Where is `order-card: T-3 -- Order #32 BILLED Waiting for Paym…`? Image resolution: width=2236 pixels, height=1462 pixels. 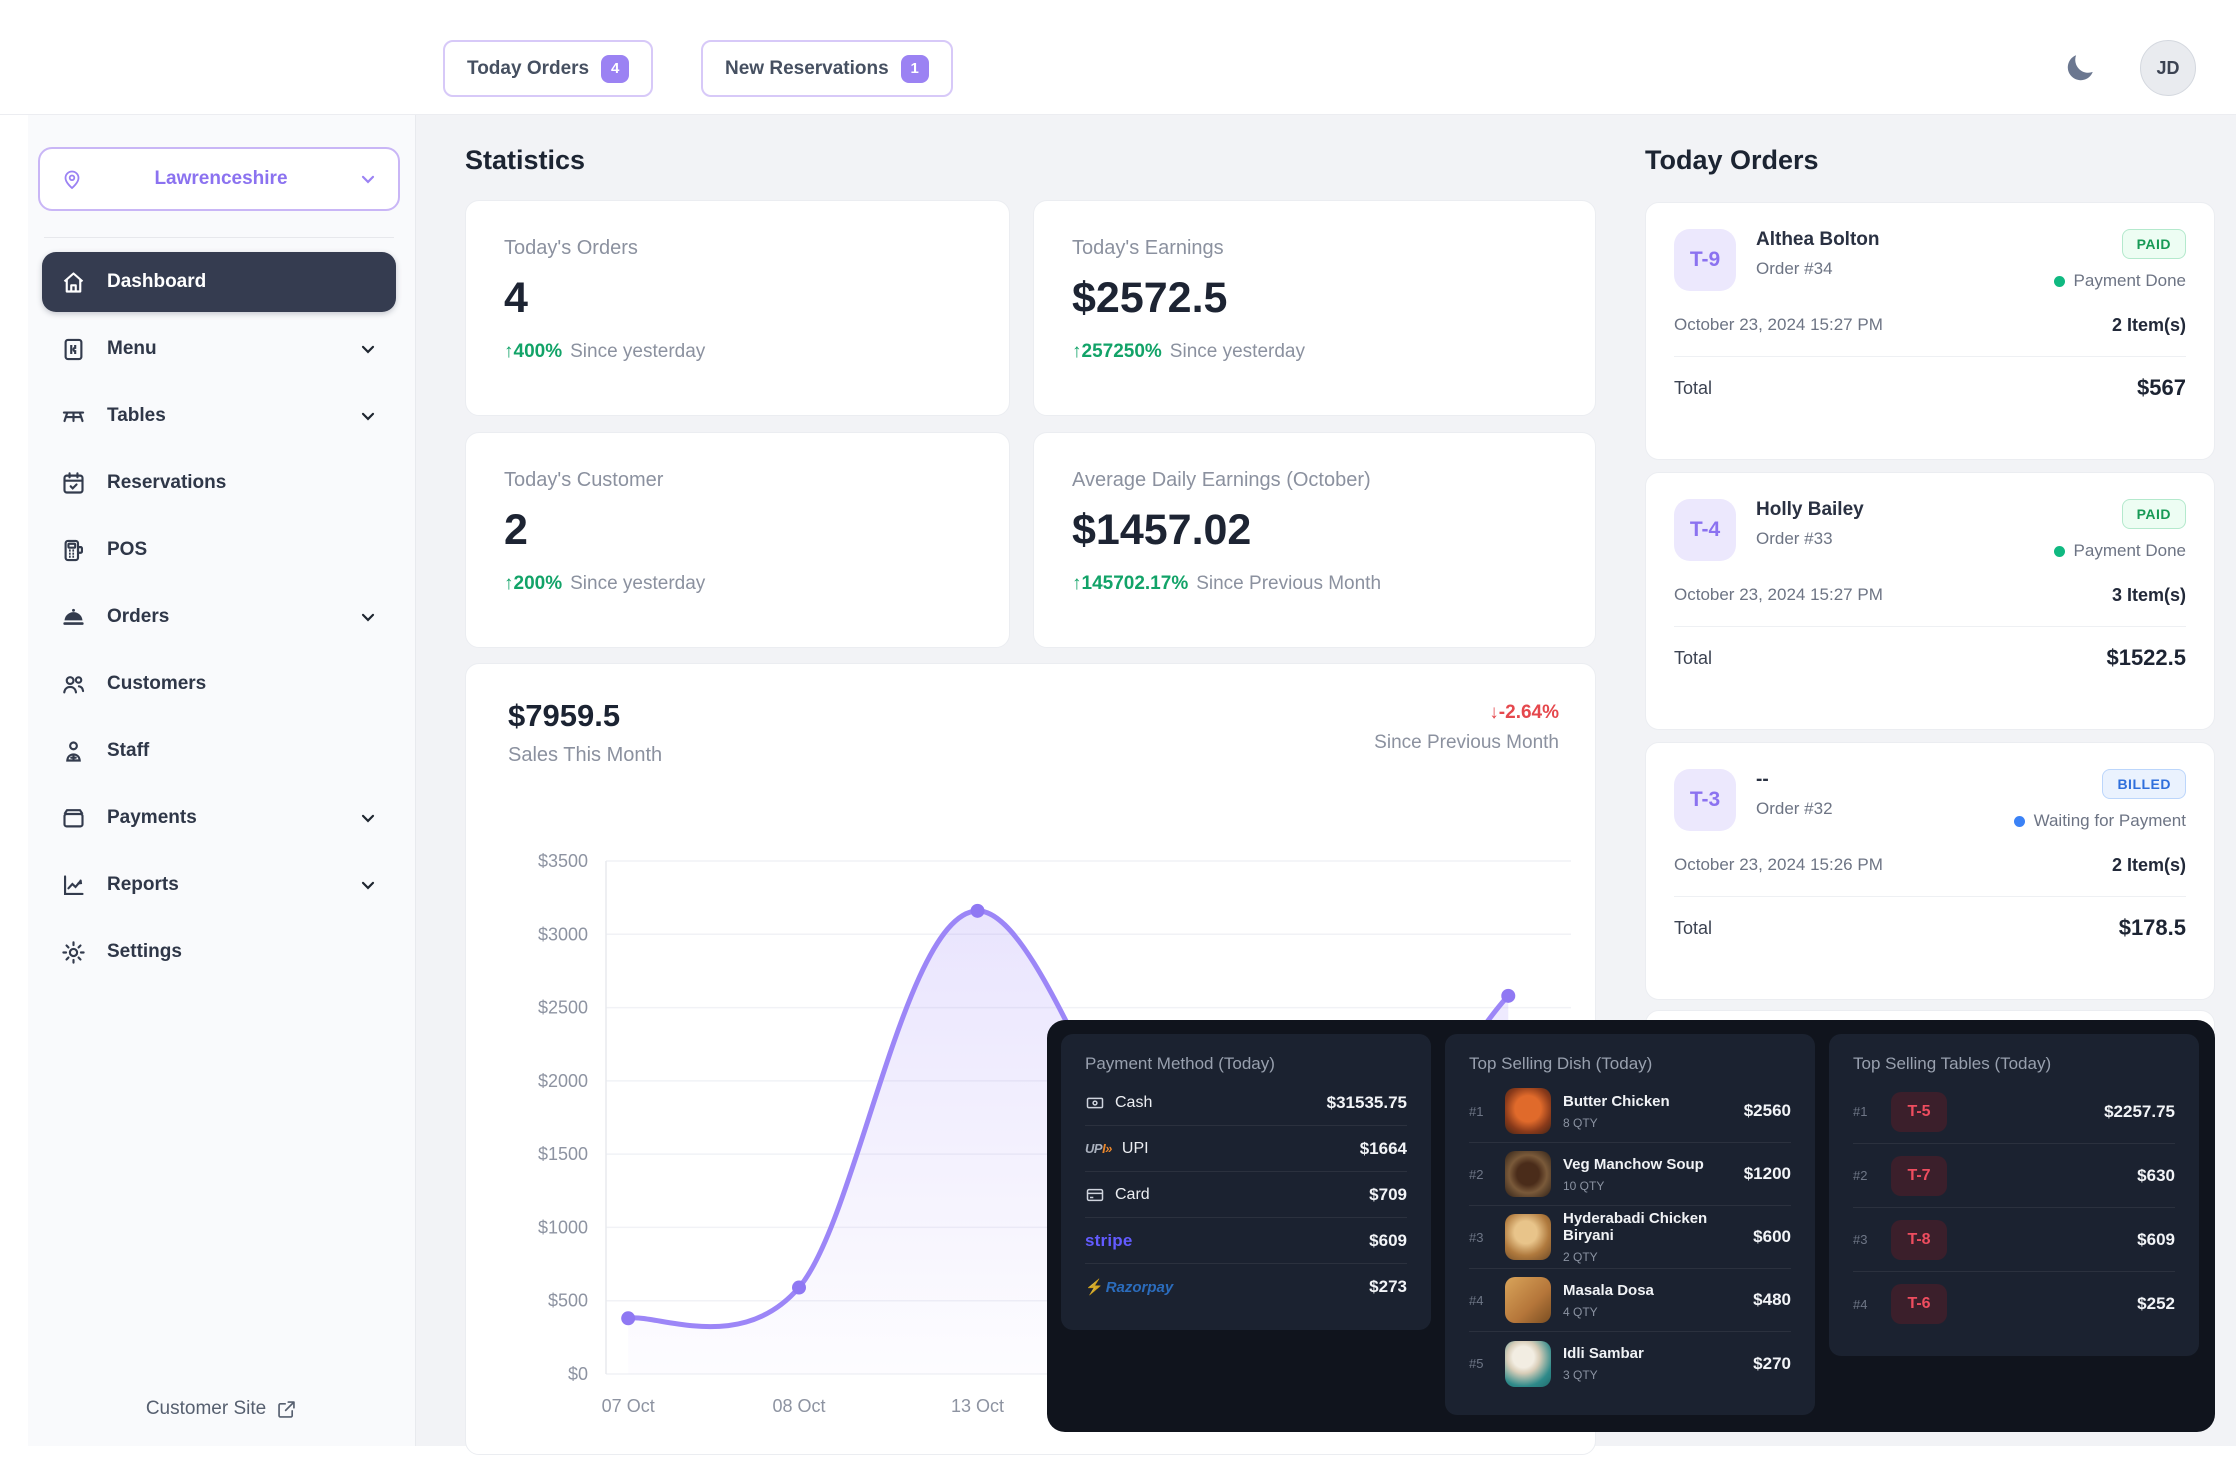
order-card: T-3 -- Order #32 BILLED Waiting for Paym… is located at coordinates (1930, 871).